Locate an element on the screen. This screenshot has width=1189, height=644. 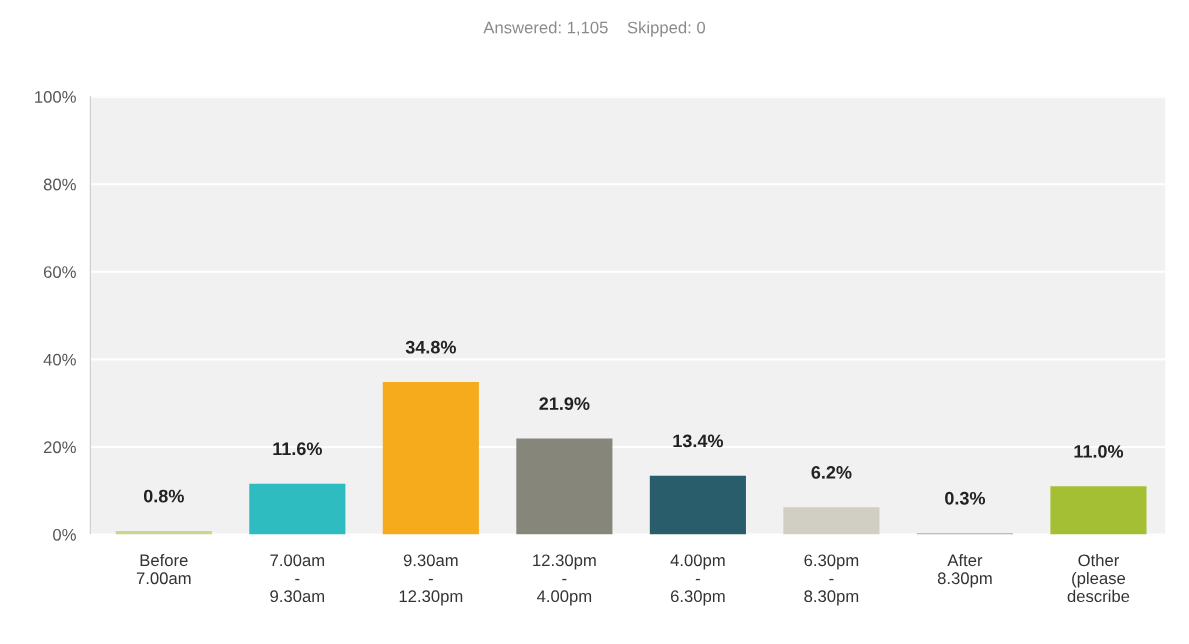
chart-title: Answered: 1,105 Skipped: 0 is located at coordinates (594, 29).